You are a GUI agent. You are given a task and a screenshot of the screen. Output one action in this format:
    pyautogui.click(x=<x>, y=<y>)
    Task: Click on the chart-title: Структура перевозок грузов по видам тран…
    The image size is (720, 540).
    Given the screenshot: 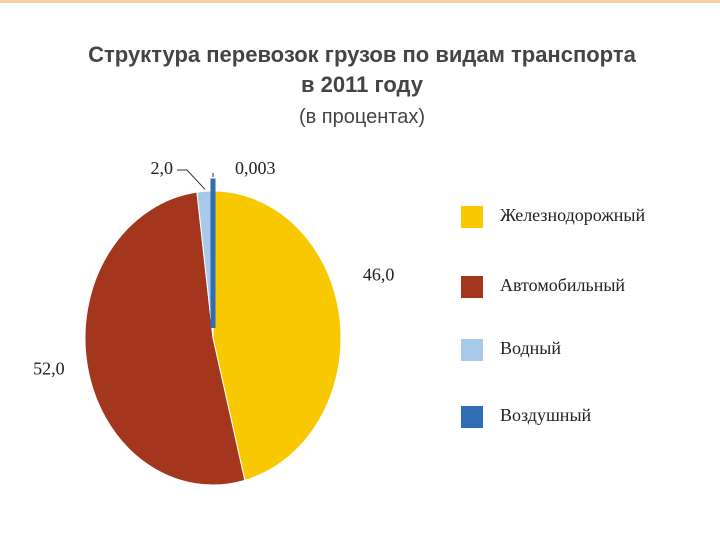 What is the action you would take?
    pyautogui.click(x=362, y=54)
    